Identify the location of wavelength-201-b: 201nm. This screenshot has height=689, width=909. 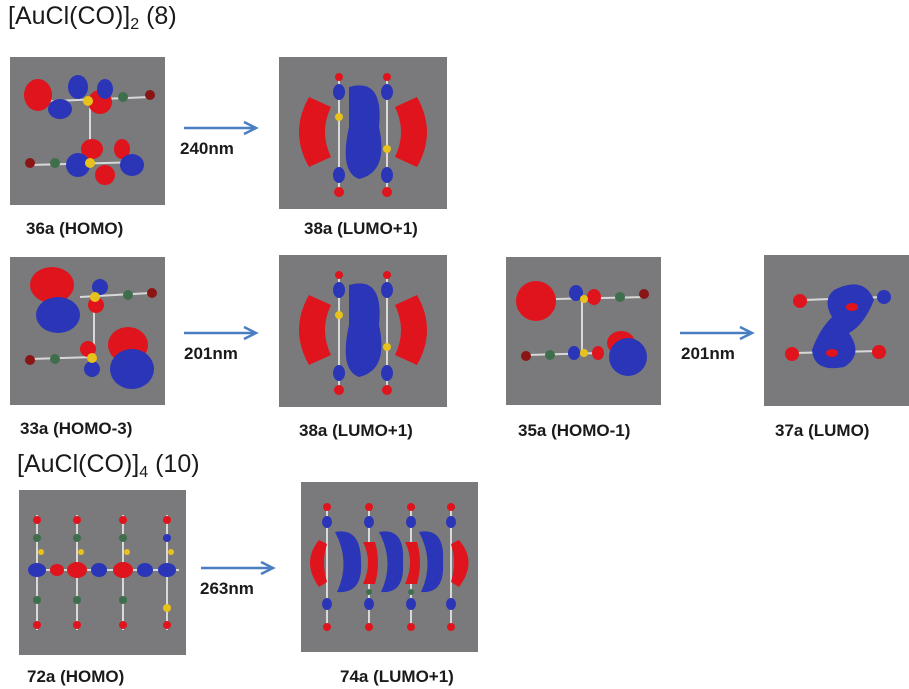
(708, 353).